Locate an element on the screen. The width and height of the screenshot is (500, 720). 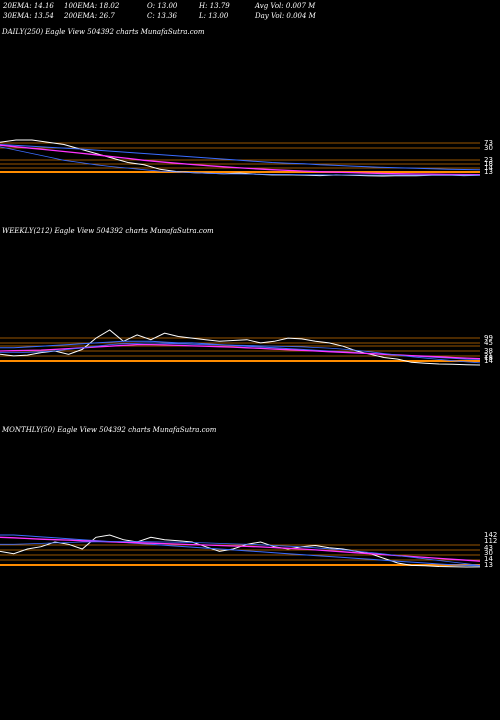
header-ema200: 200EMA: 26.7 is located at coordinates (89, 16).